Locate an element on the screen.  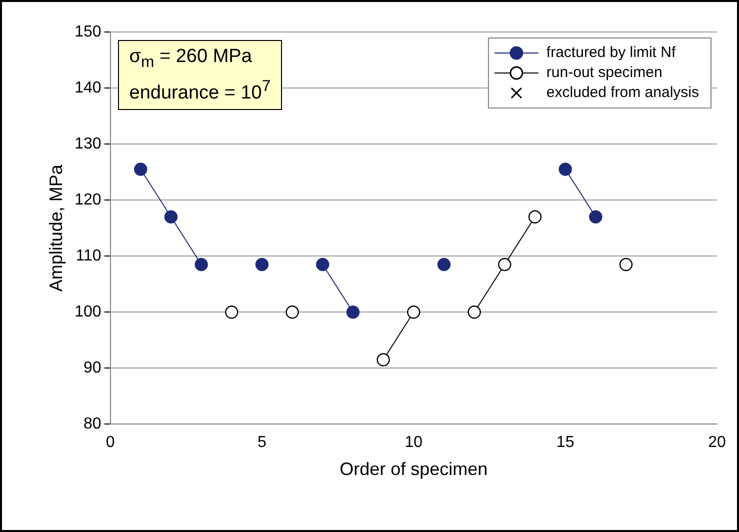
y-axis-title: Amplitude, MPa is located at coordinates (56, 228).